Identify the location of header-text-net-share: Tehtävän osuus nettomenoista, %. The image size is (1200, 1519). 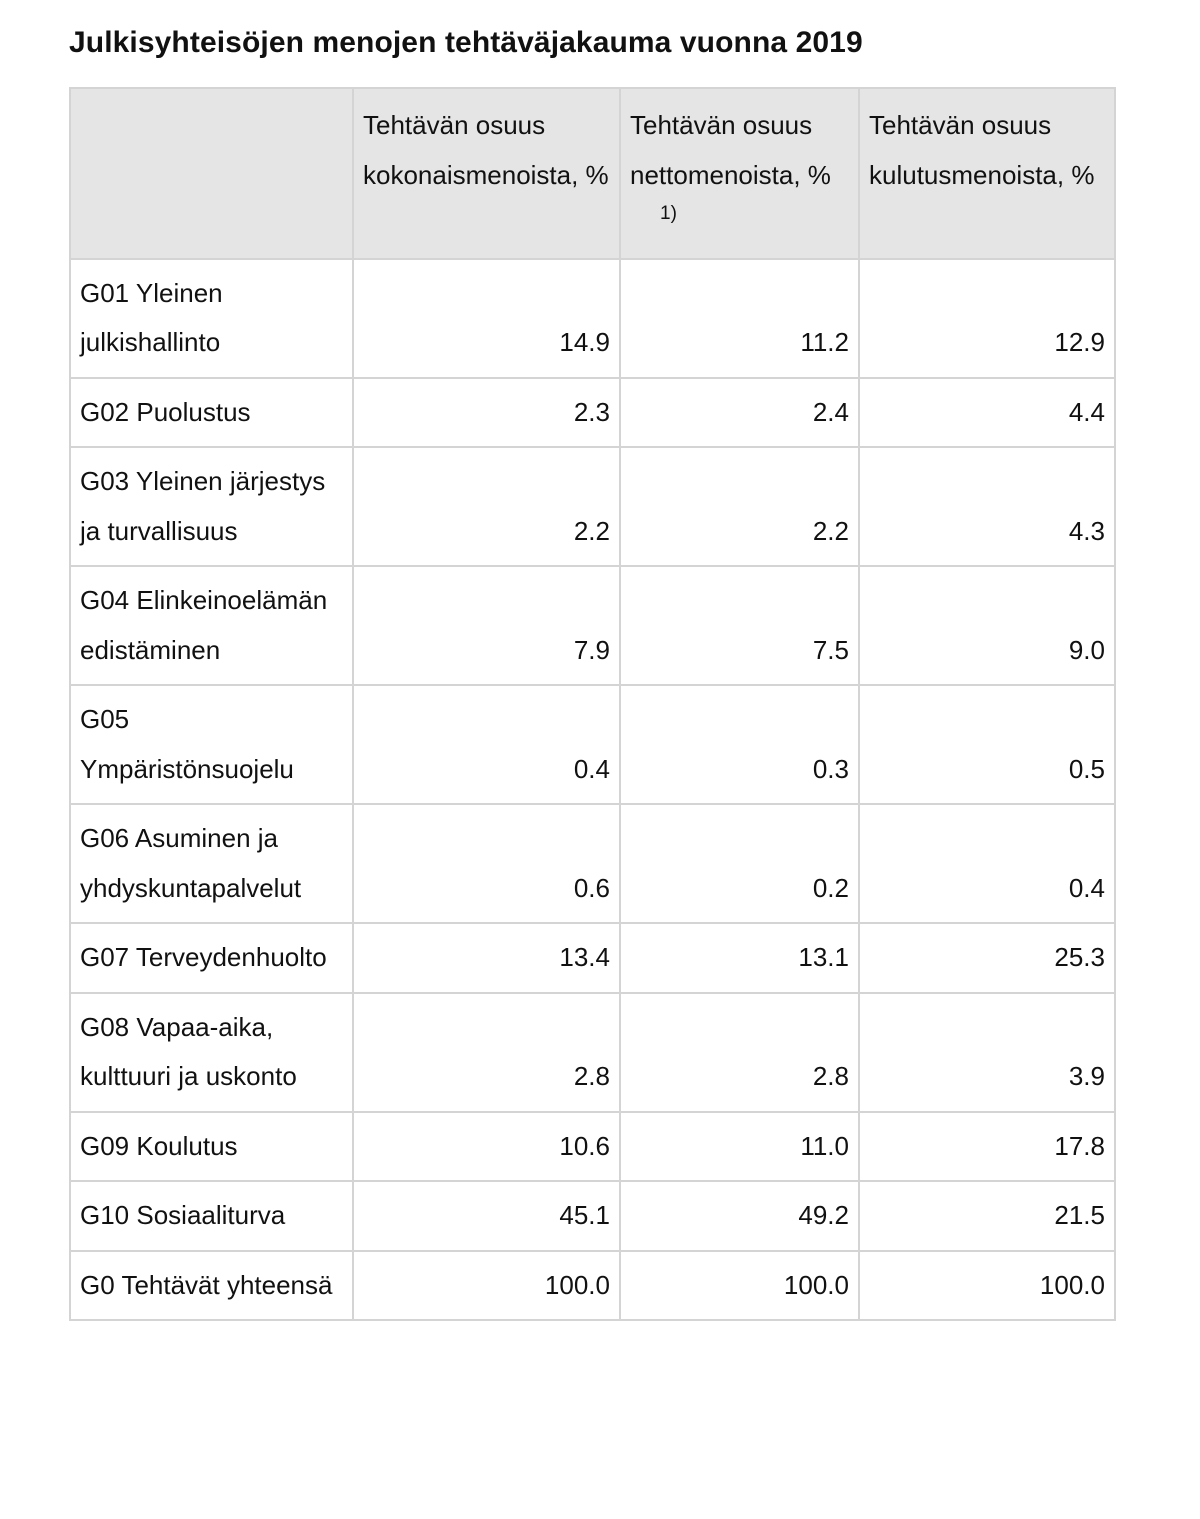
(730, 150).